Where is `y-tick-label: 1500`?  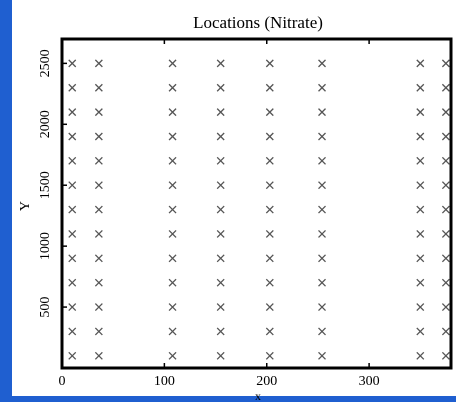 y-tick-label: 1500 is located at coordinates (45, 185).